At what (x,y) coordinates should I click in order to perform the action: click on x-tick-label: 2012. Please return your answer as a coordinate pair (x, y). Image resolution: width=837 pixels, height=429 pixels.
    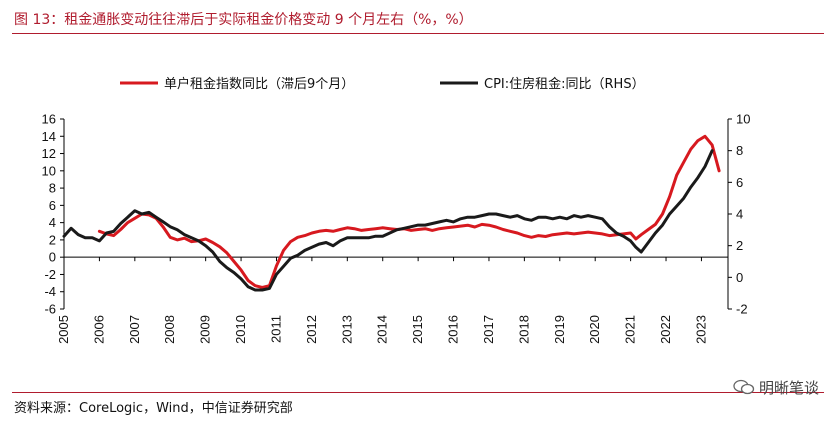
    Looking at the image, I should click on (311, 329).